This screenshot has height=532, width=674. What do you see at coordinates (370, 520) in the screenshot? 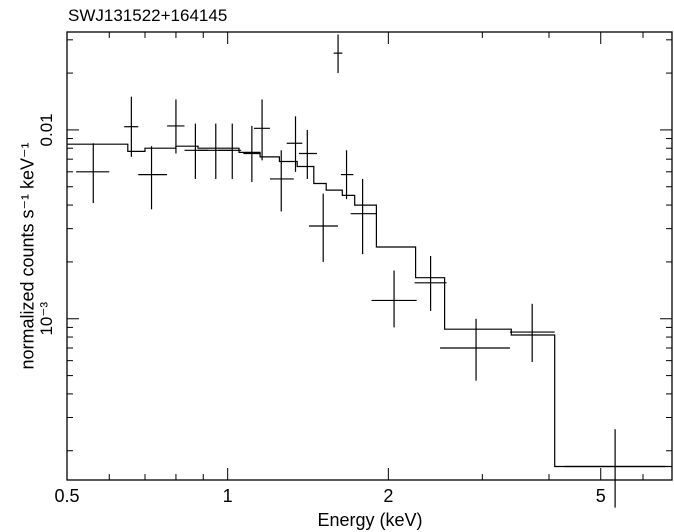
I see `x-axis-label: Energy (keV)` at bounding box center [370, 520].